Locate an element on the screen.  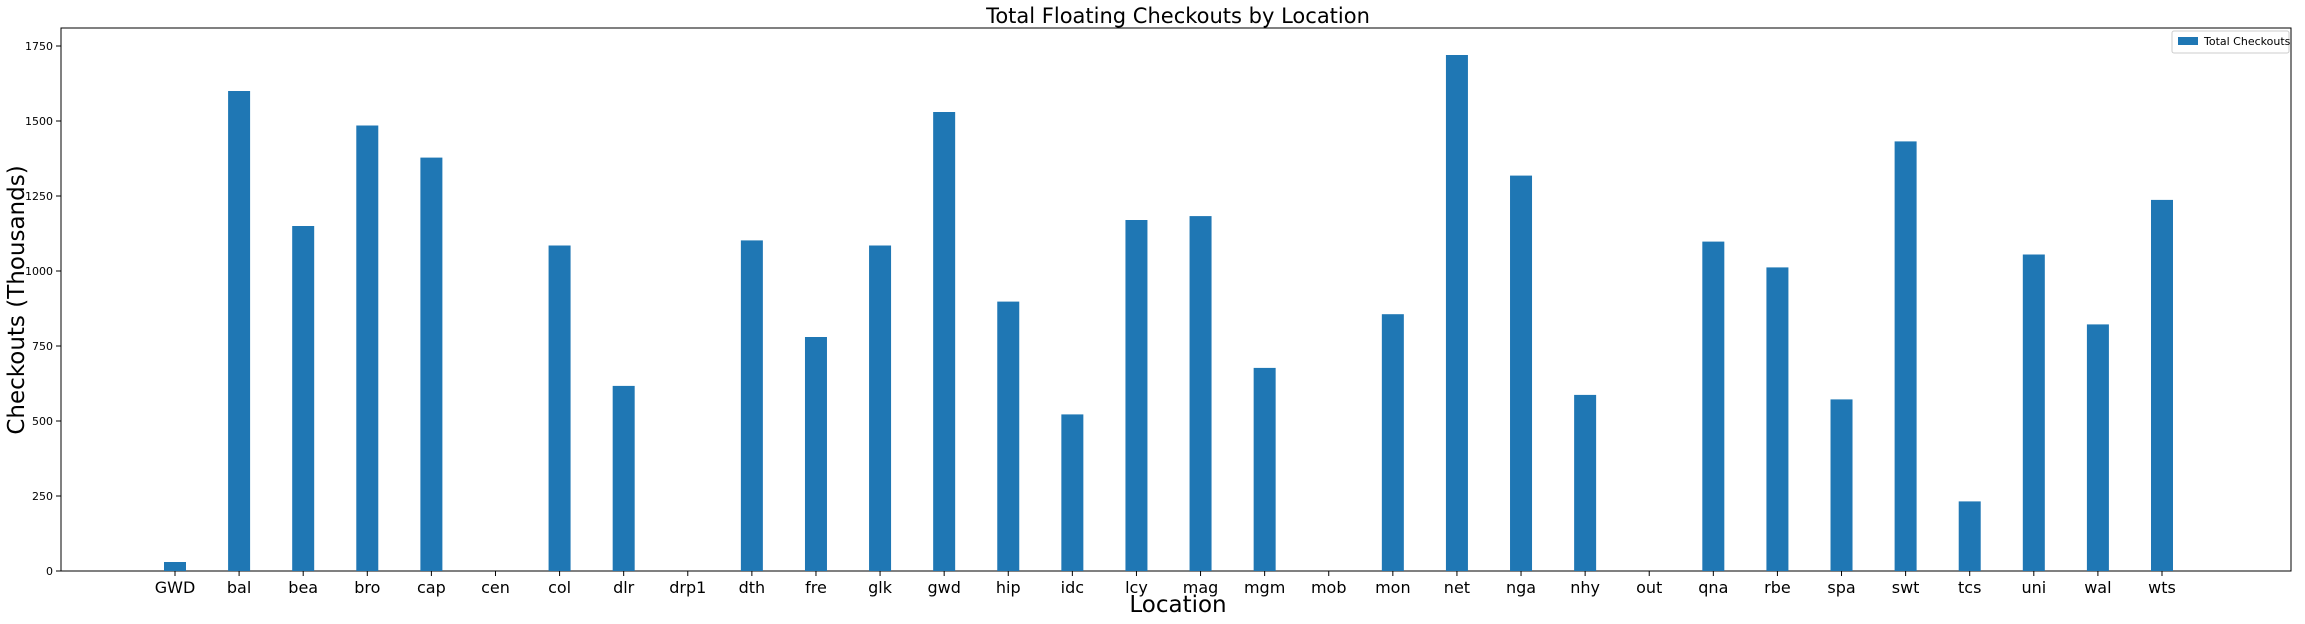
bar-uni is located at coordinates (2033, 412).